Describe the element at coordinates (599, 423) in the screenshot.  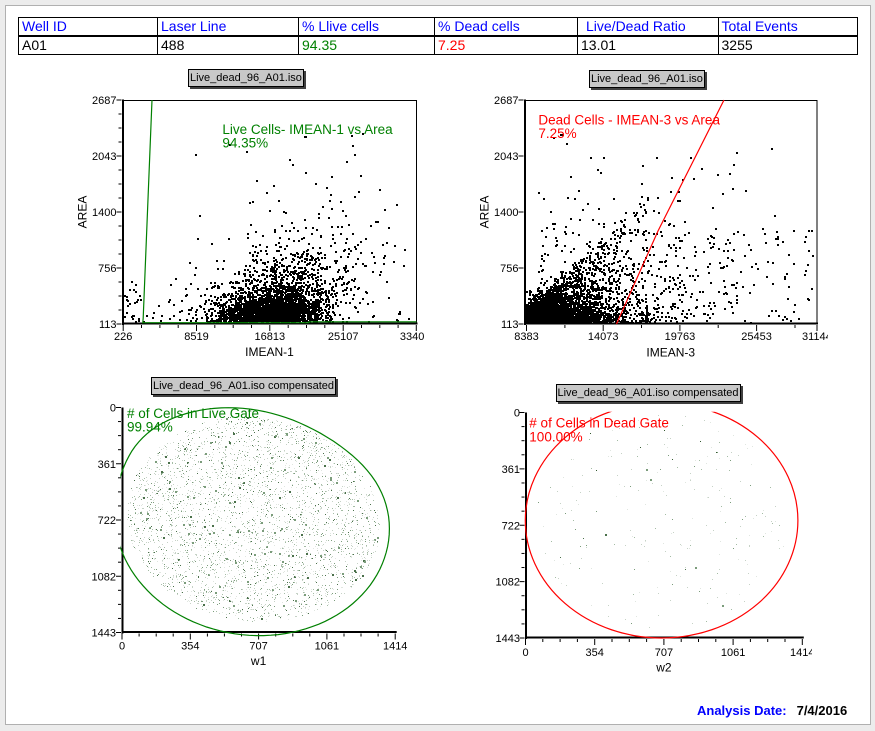
I see `svg-text: # of Cells in Dead Gate` at that location.